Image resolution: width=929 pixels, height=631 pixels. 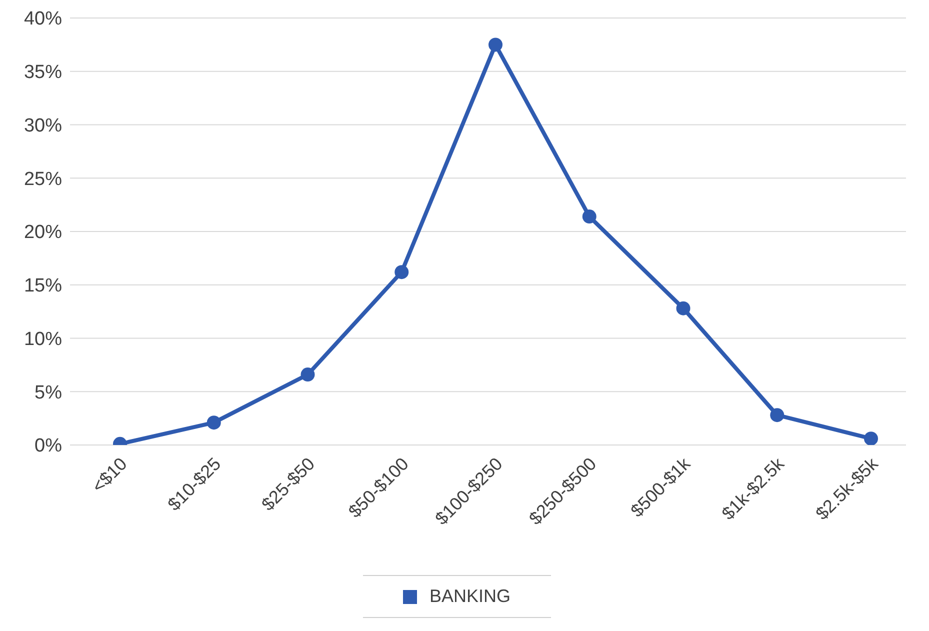 I want to click on y-tick-label: 30%, so click(x=43, y=125).